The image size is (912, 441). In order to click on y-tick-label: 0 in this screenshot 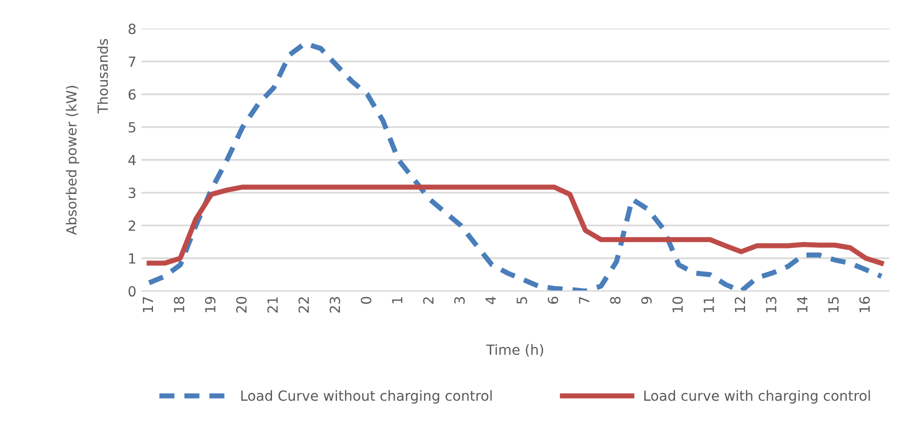, I will do `click(132, 291)`.